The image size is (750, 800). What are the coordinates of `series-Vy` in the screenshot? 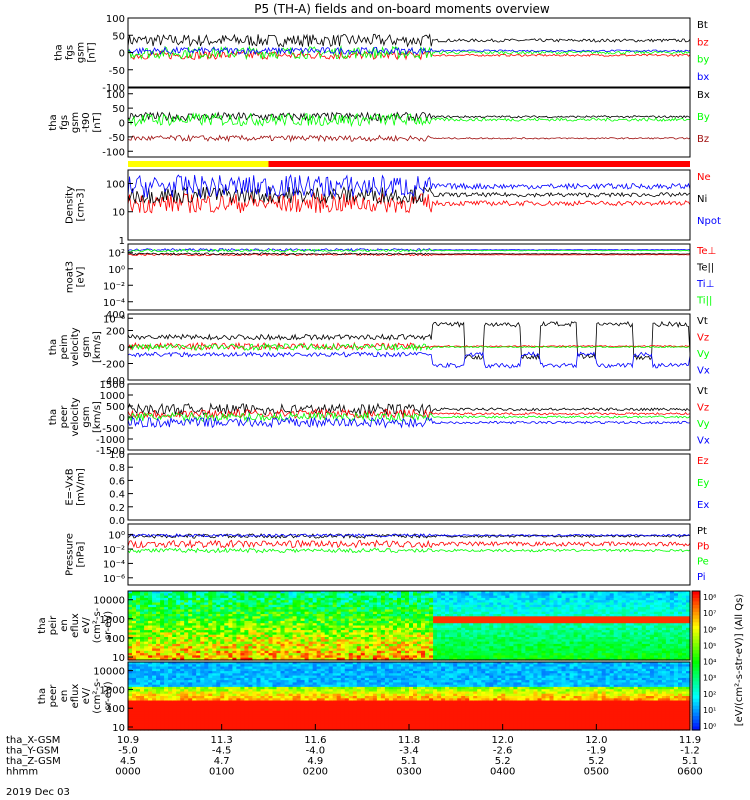 It's located at (409, 417).